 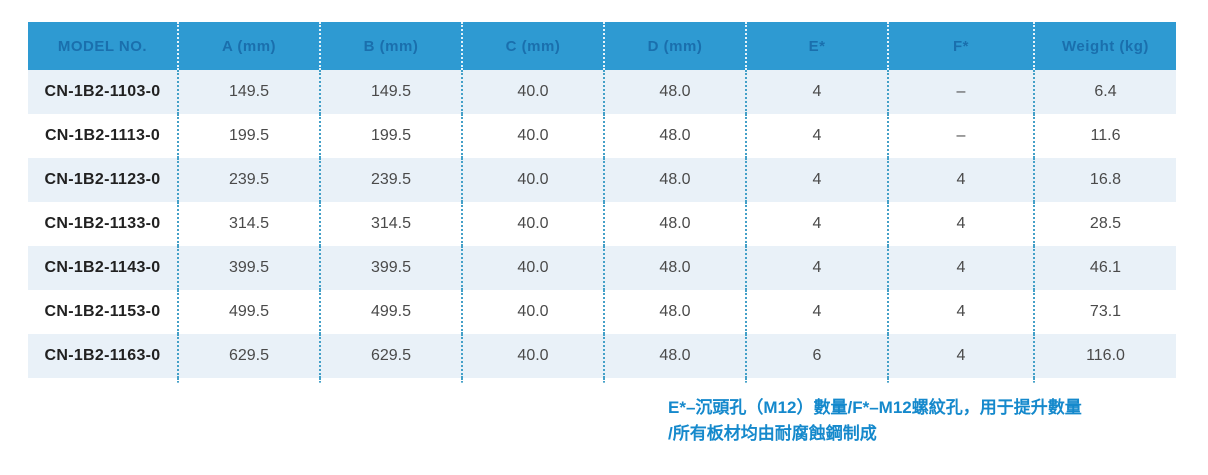 What do you see at coordinates (1104, 180) in the screenshot?
I see `value-cell: 16.8` at bounding box center [1104, 180].